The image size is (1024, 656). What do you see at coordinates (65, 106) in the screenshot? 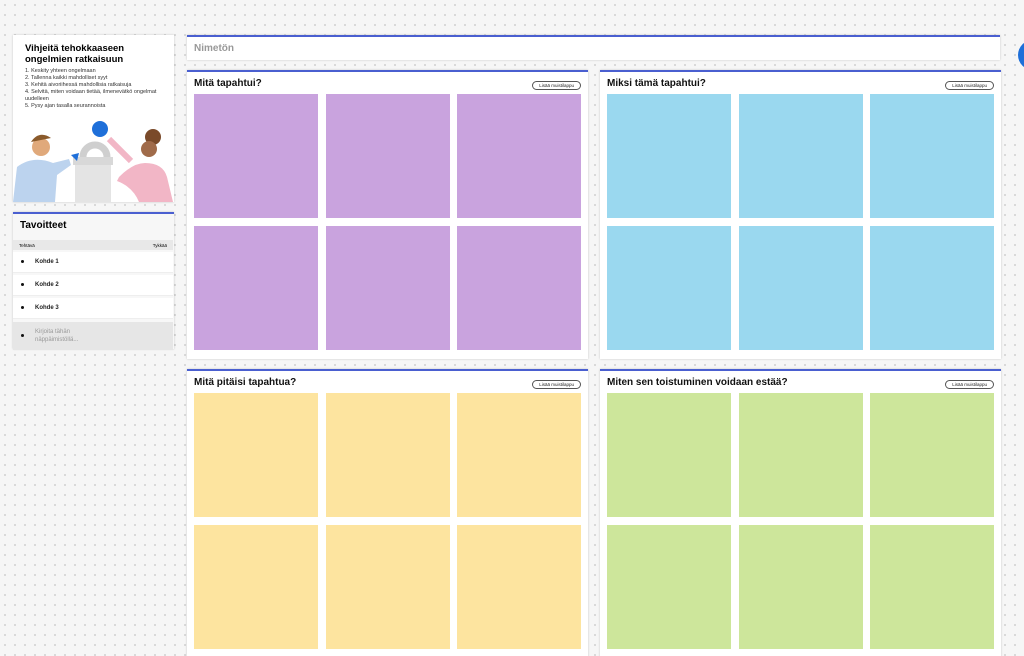
I see `tip-step: 5. Pysy ajan tasalla seurannoista` at bounding box center [65, 106].